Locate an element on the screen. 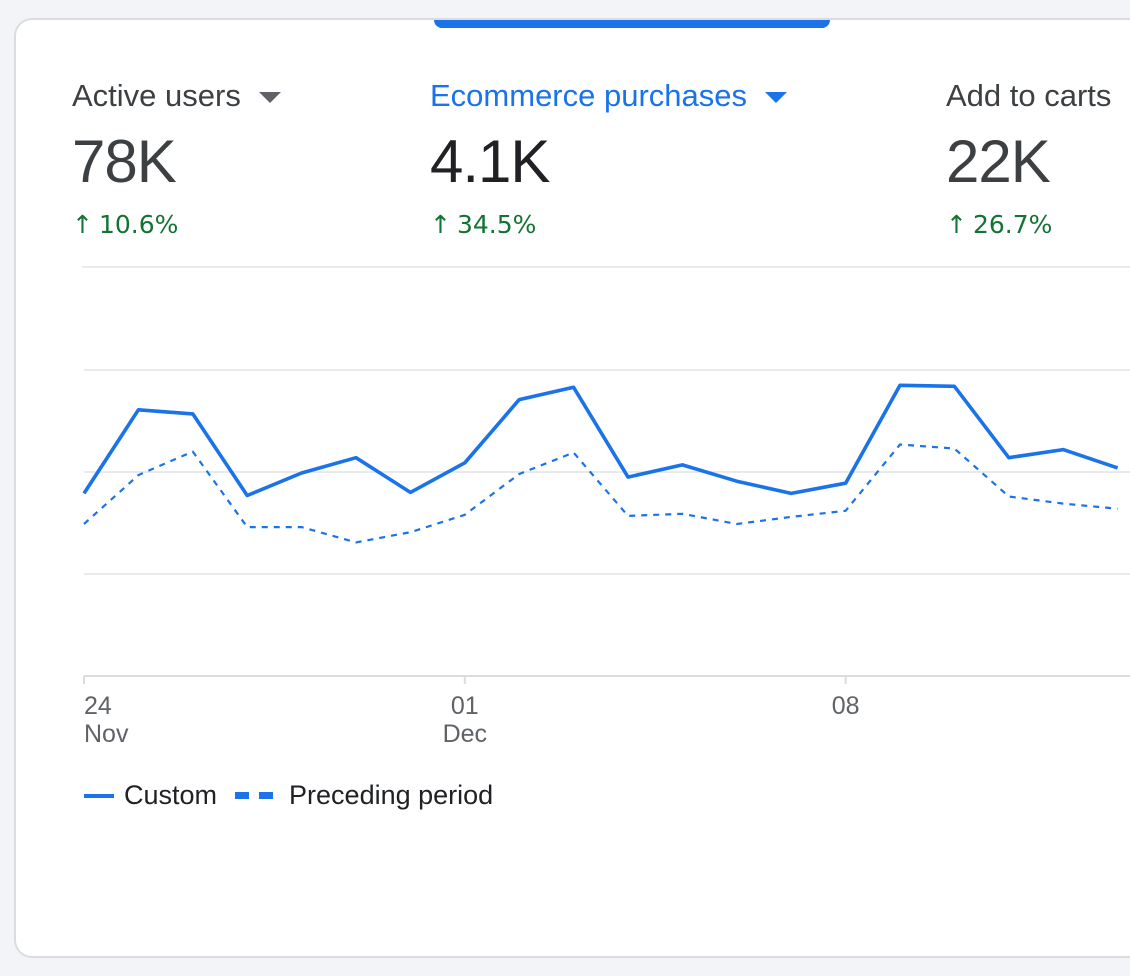 Image resolution: width=1130 pixels, height=976 pixels. legend-preceding-label: Preceding period is located at coordinates (391, 795).